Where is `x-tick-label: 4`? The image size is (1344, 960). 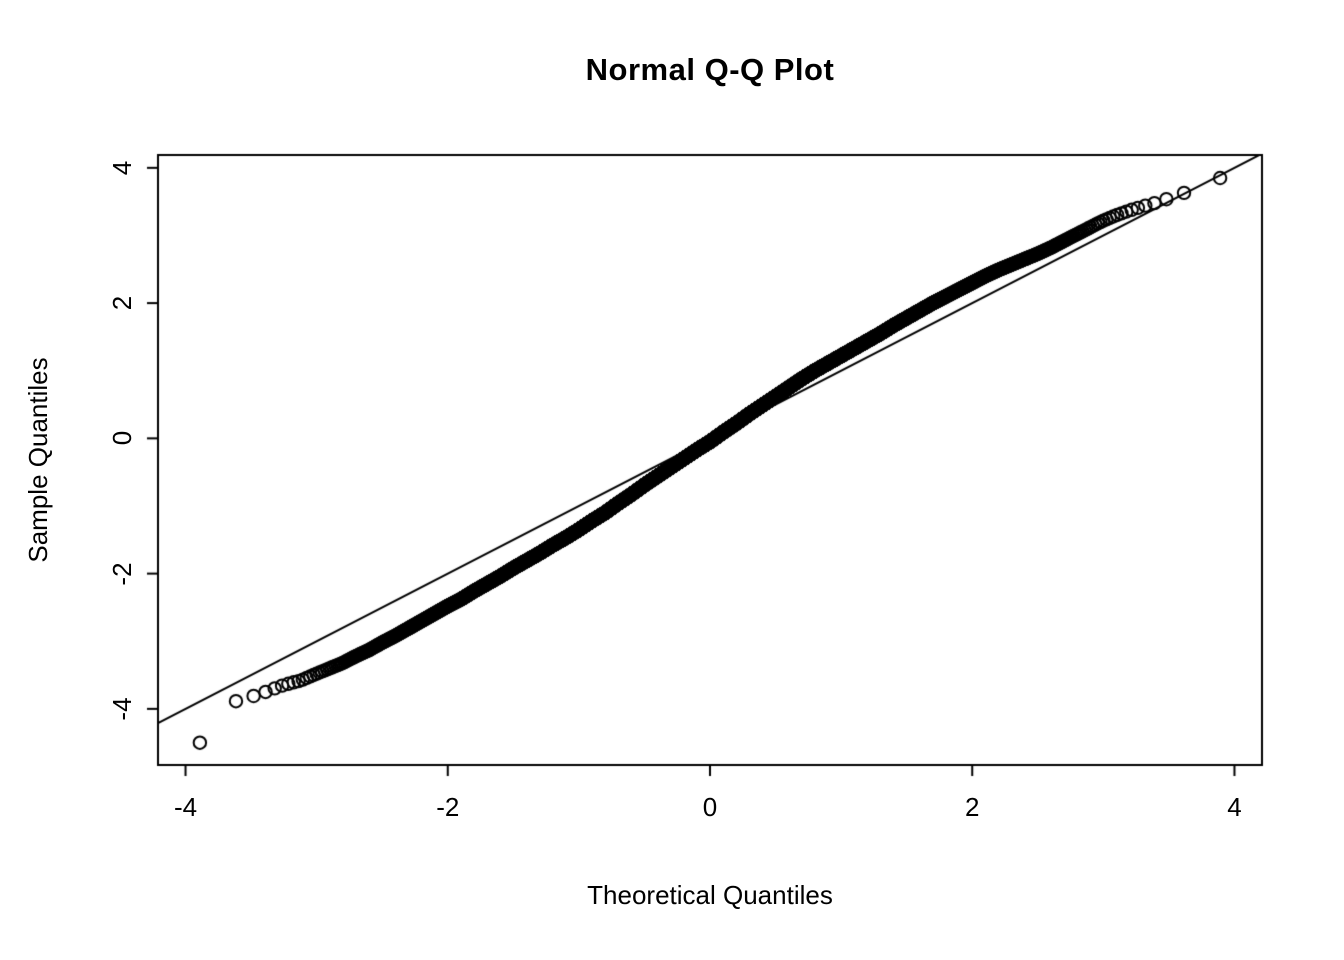 x-tick-label: 4 is located at coordinates (1234, 807).